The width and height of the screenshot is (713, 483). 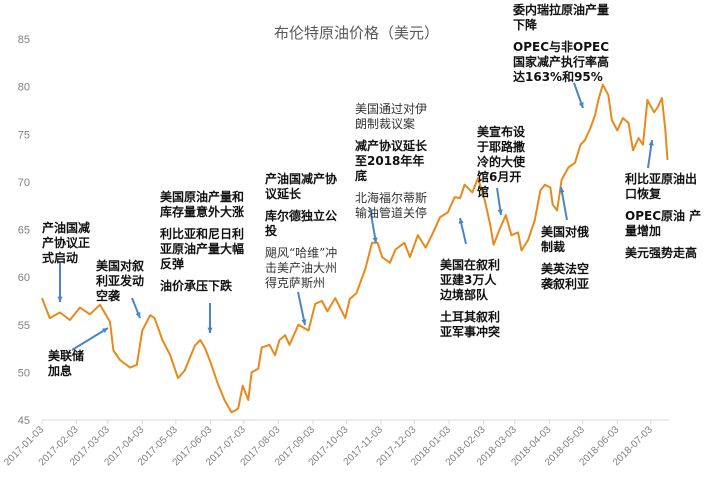 What do you see at coordinates (24, 135) in the screenshot?
I see `y-tick-label: 75` at bounding box center [24, 135].